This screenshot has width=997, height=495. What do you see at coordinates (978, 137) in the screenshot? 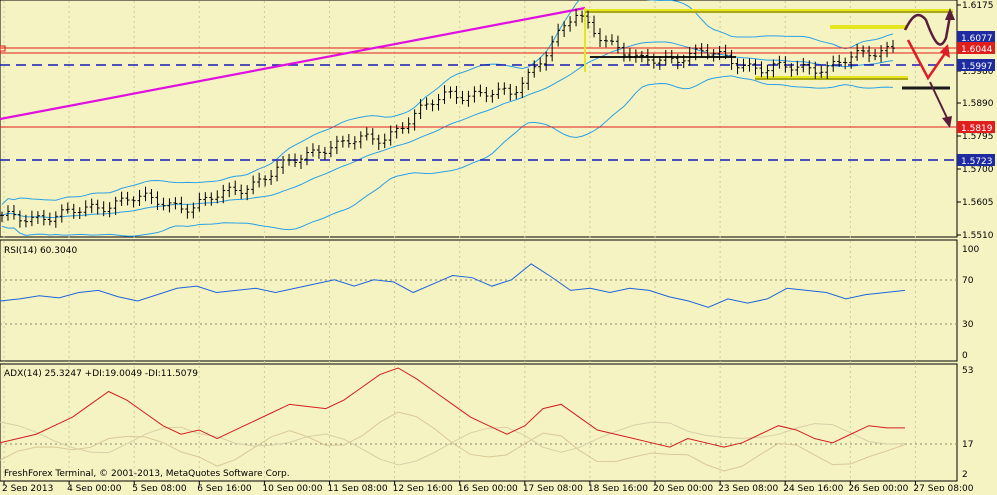
I see `price-tick: 1.5795` at bounding box center [978, 137].